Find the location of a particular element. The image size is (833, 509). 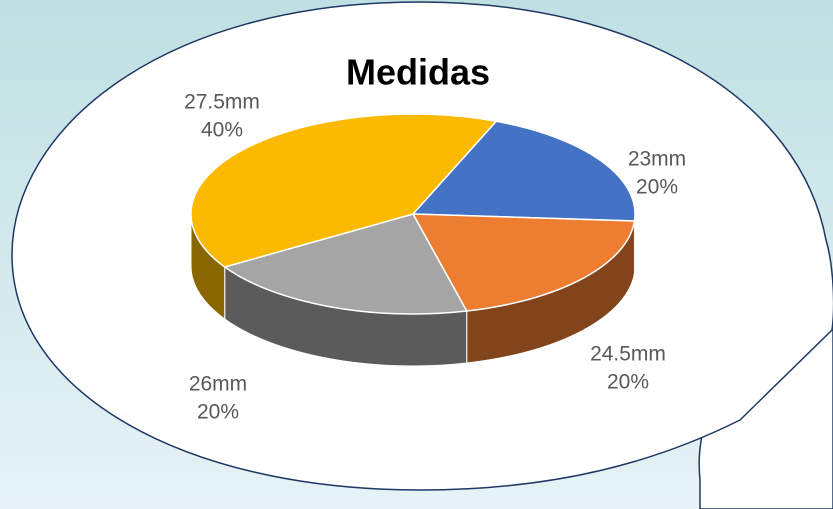

category-label: 24.5mm is located at coordinates (628, 354).